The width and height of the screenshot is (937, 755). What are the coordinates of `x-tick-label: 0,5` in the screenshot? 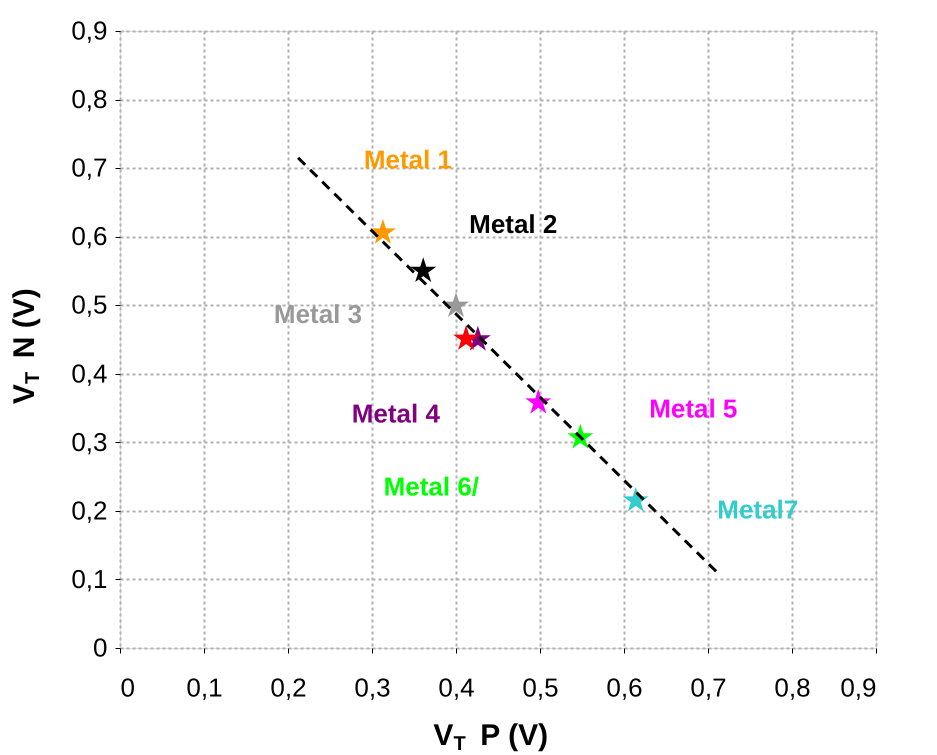 It's located at (540, 687).